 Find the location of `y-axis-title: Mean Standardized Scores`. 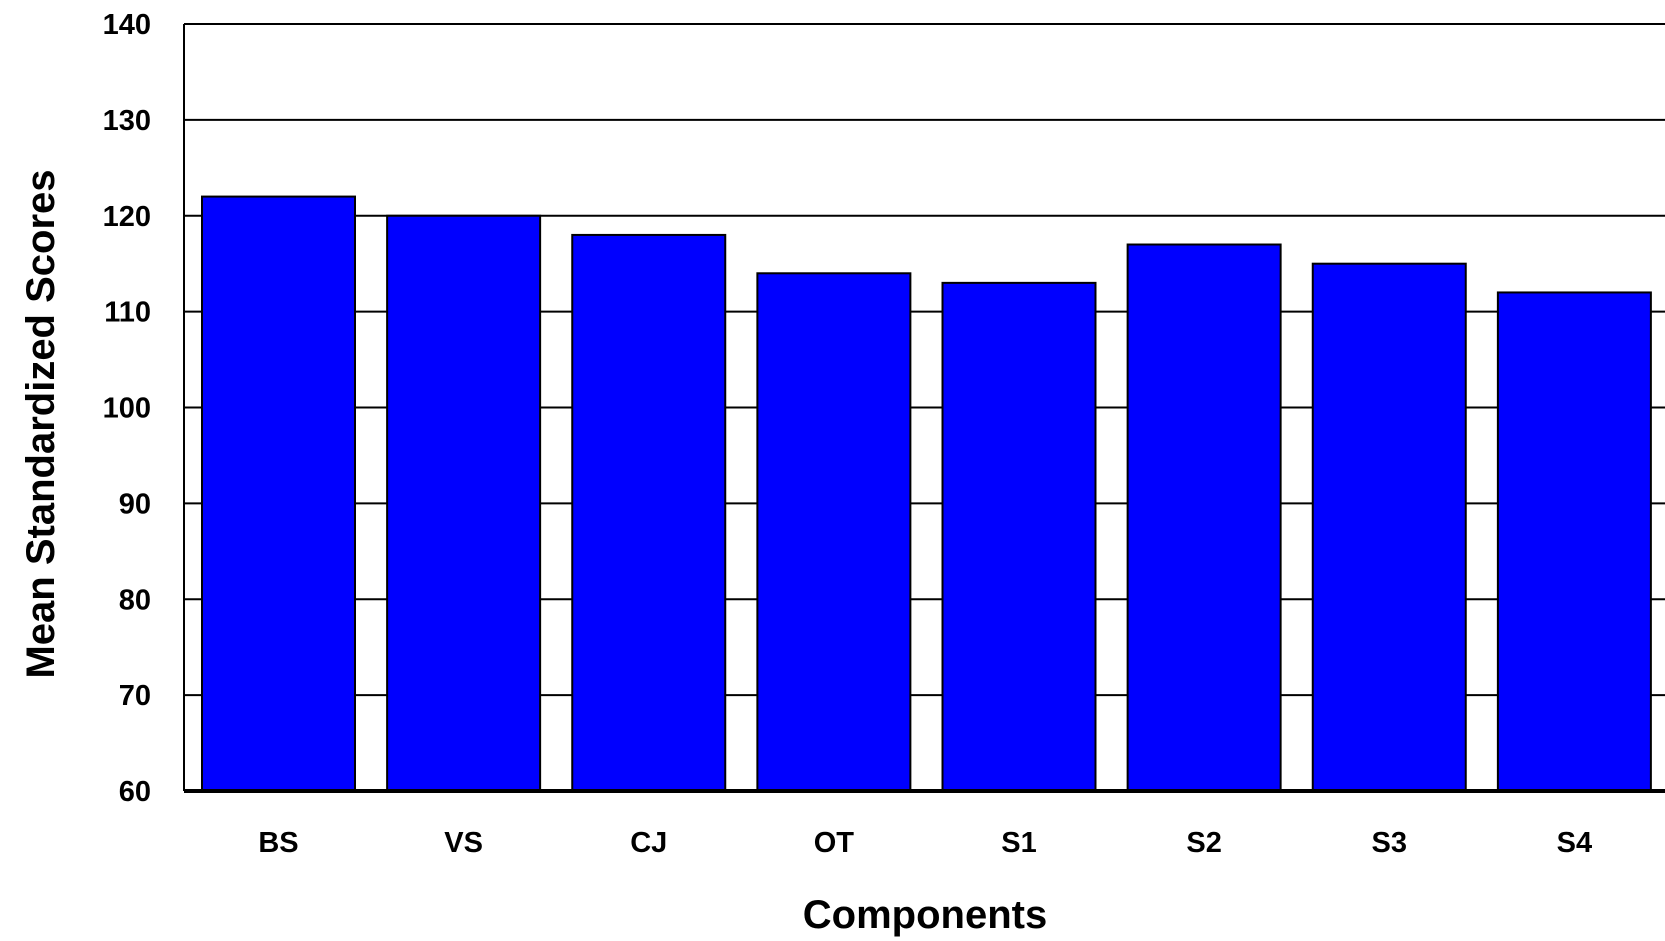

y-axis-title: Mean Standardized Scores is located at coordinates (41, 423).